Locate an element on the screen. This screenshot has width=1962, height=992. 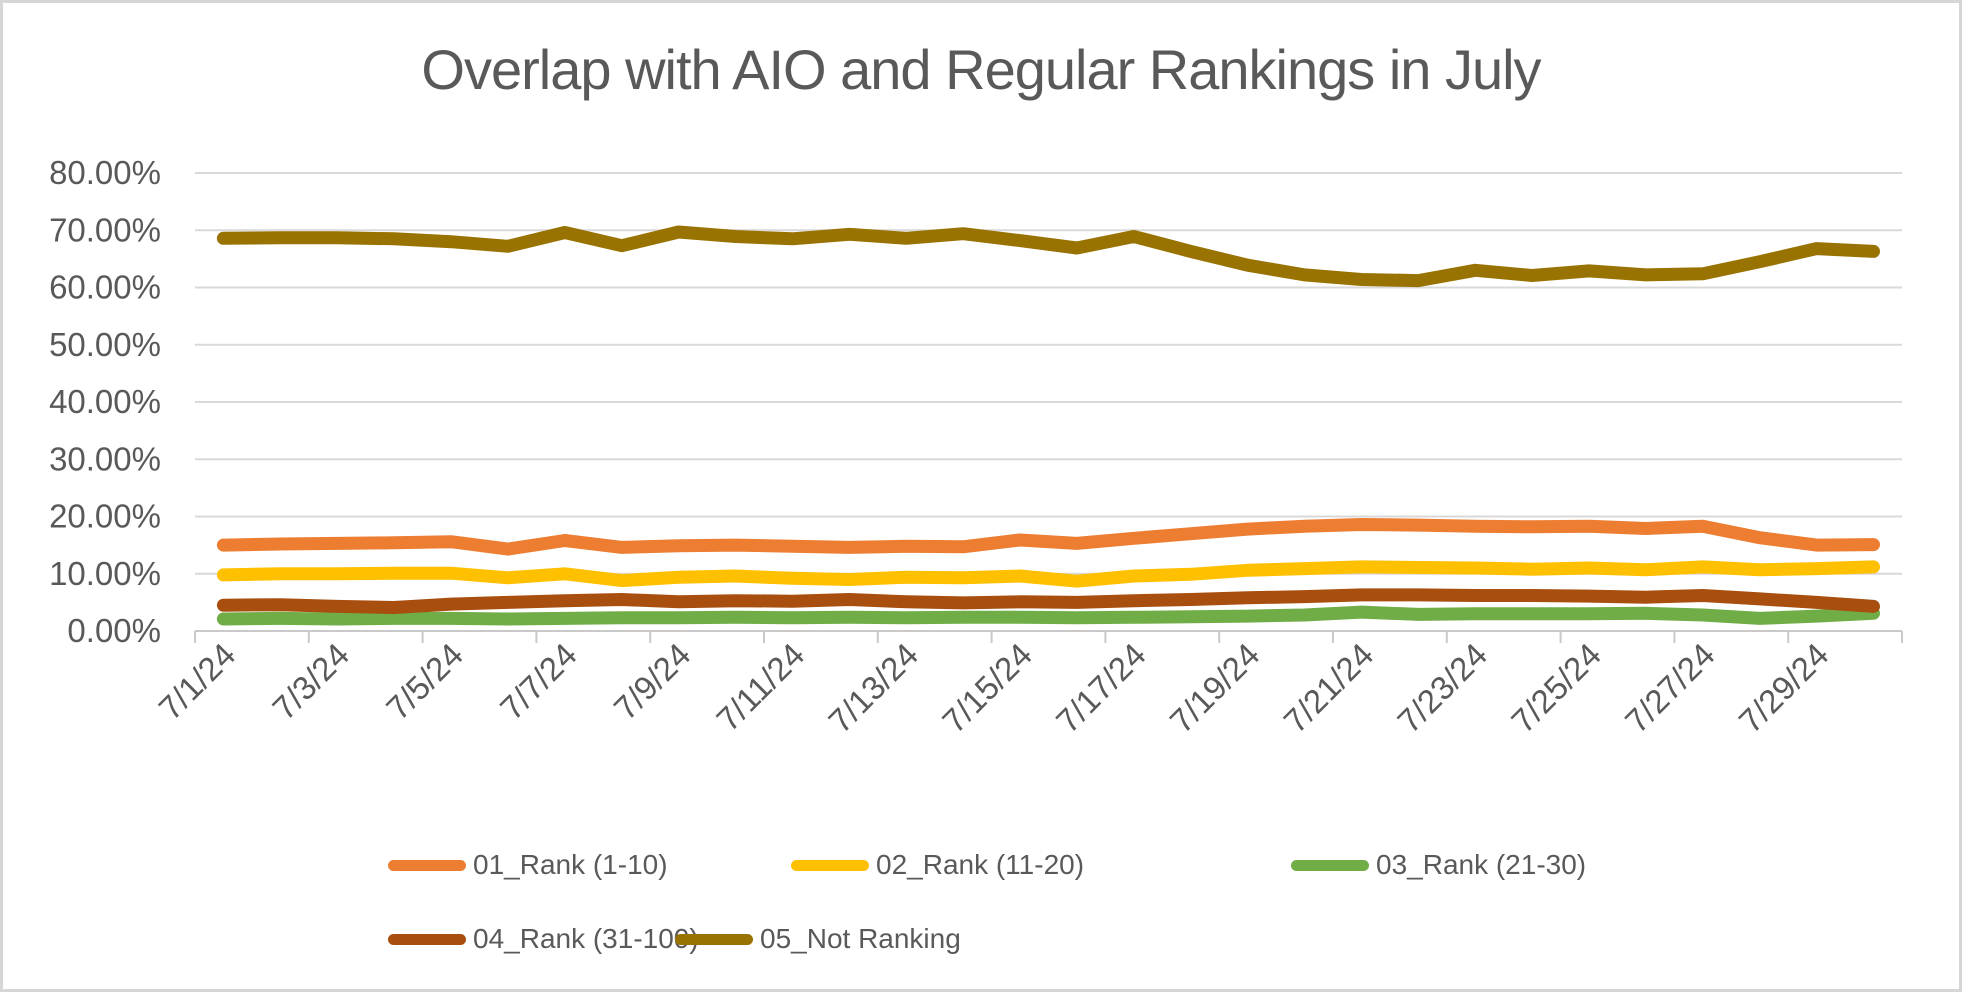
legend-label: 04_Rank (31-100) is located at coordinates (586, 938).